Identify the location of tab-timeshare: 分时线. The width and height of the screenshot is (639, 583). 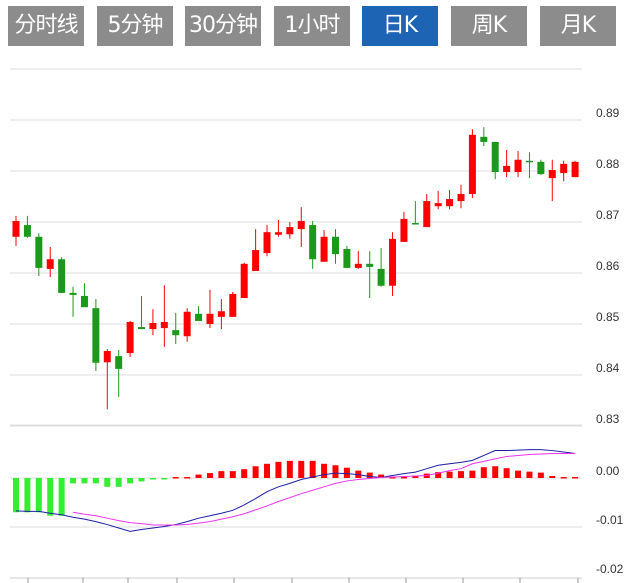
(46, 26).